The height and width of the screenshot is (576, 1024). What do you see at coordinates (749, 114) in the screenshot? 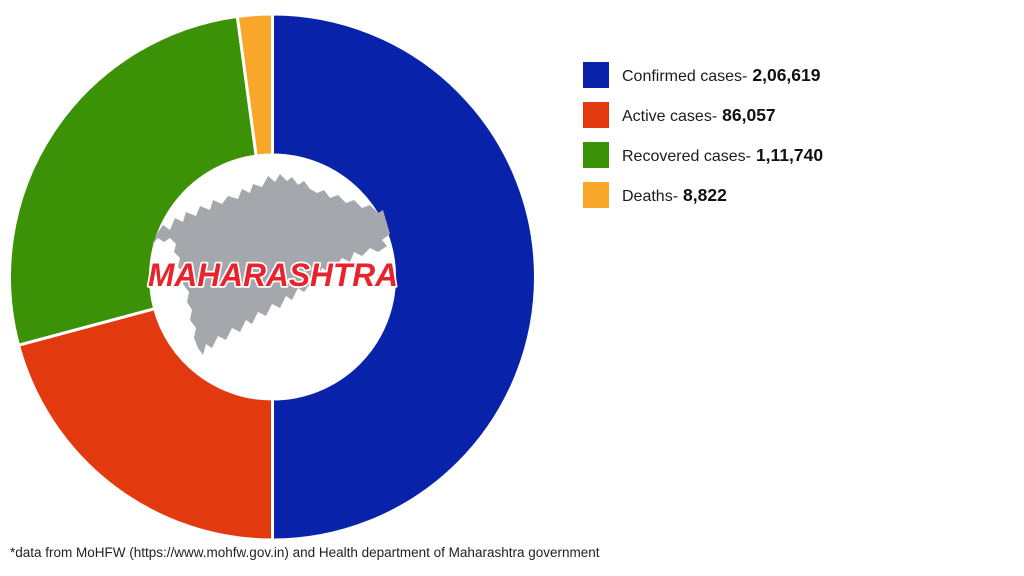
I see `legend-value-active: 86,057` at bounding box center [749, 114].